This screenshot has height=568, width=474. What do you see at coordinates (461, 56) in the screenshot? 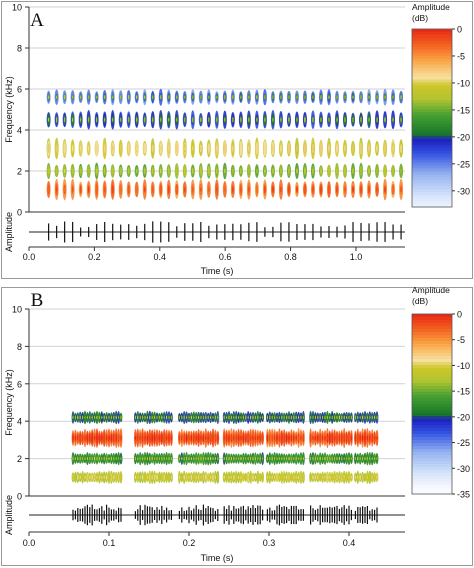
I see `colorbar-tick-label: -5` at bounding box center [461, 56].